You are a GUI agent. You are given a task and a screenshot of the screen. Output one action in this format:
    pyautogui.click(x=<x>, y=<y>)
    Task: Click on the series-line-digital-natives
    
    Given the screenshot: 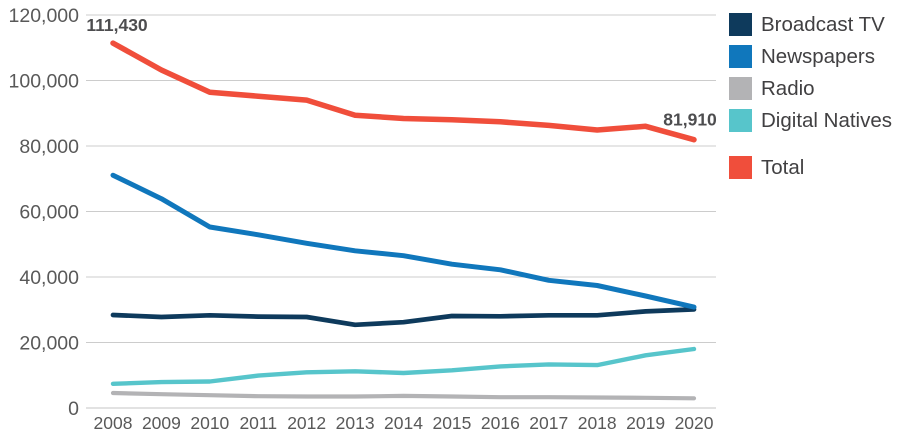 What is the action you would take?
    pyautogui.click(x=403, y=366)
    